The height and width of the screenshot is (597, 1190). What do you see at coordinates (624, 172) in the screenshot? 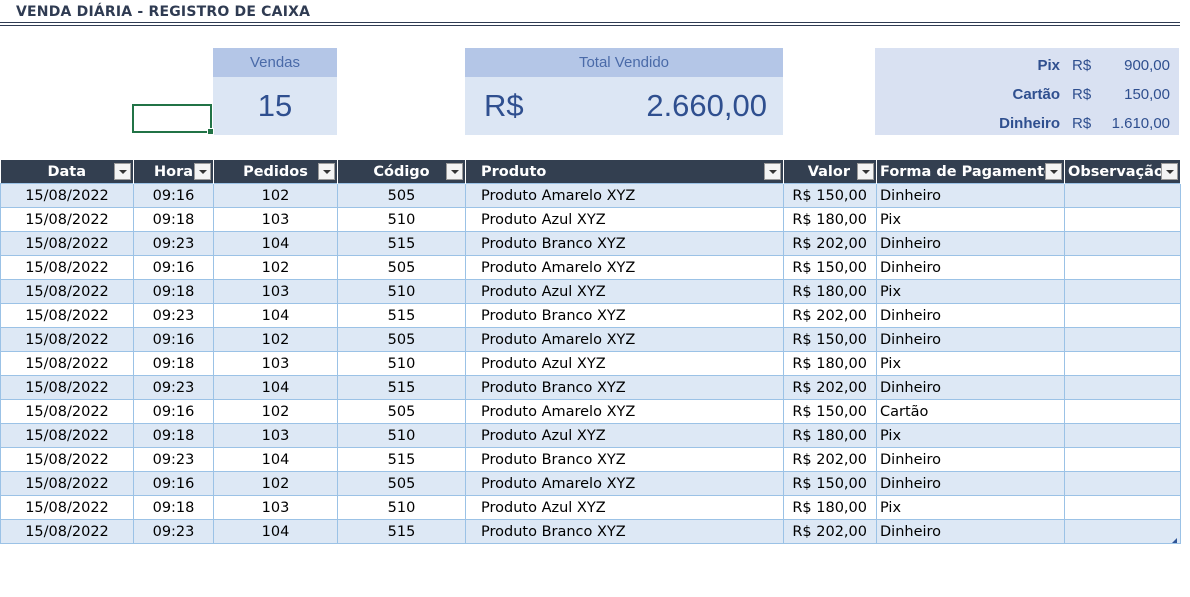
I see `column-header-produto: Produto` at bounding box center [624, 172].